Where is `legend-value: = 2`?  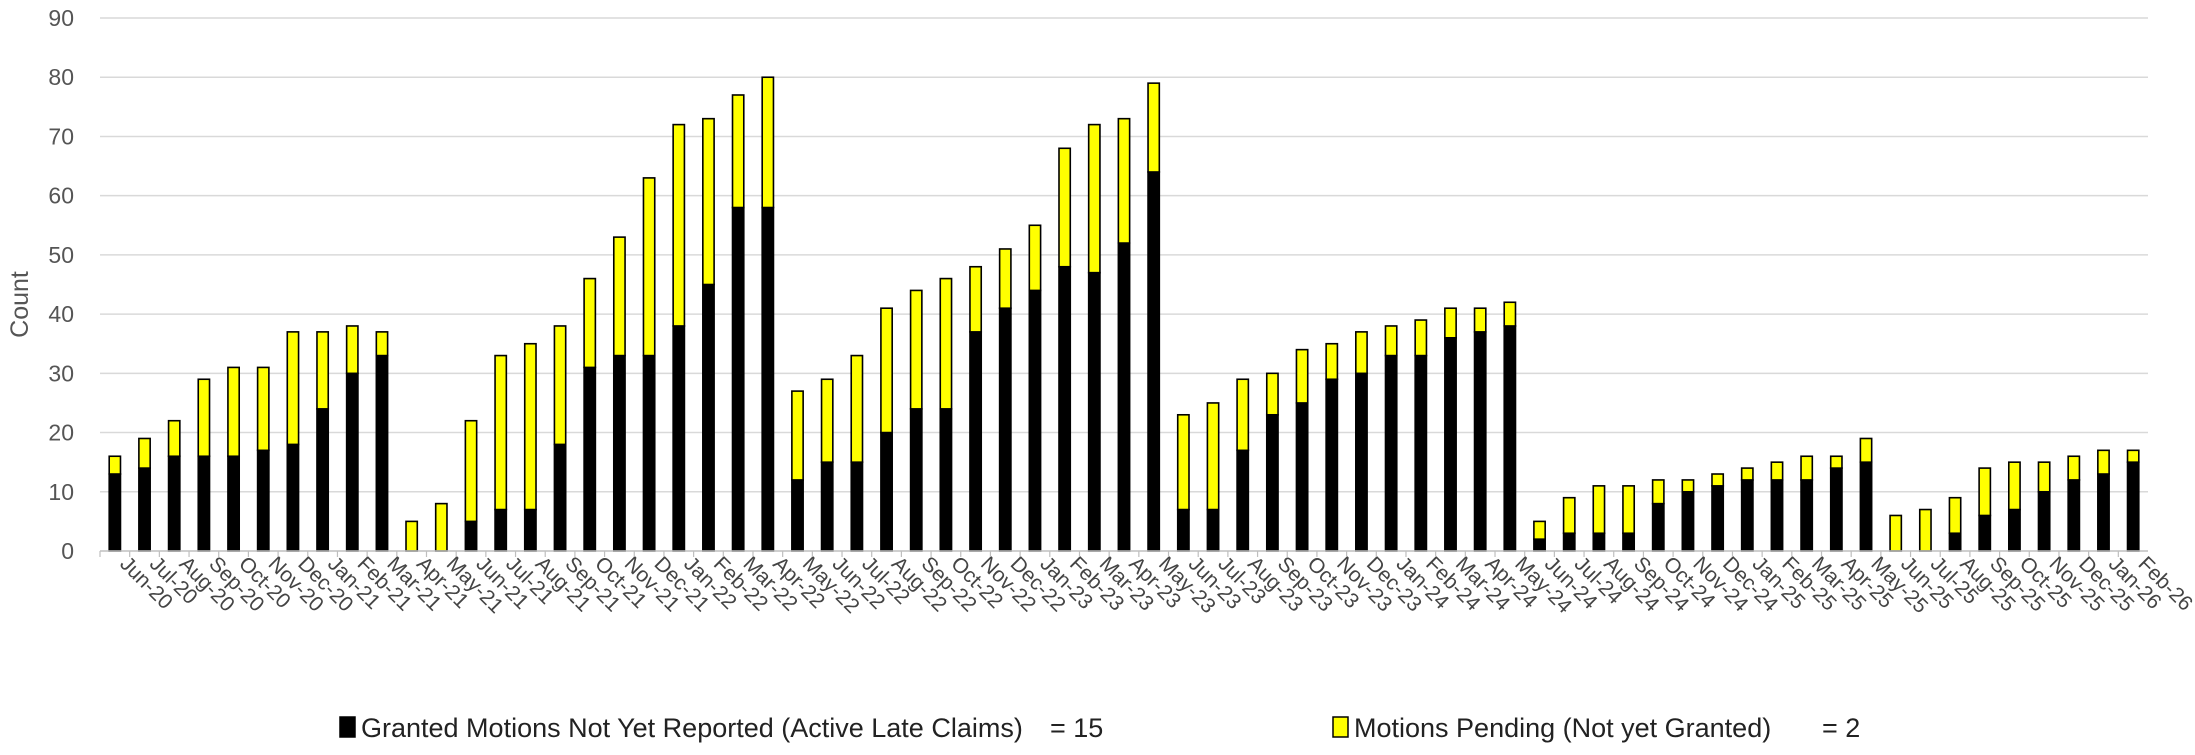 legend-value: = 2 is located at coordinates (1841, 728).